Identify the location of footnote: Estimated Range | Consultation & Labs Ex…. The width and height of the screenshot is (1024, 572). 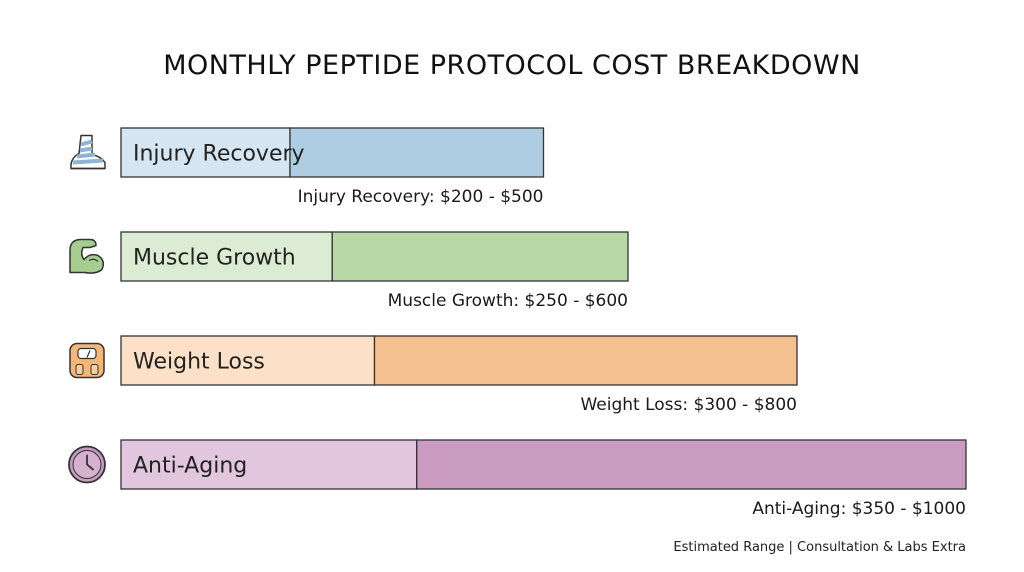
(819, 547).